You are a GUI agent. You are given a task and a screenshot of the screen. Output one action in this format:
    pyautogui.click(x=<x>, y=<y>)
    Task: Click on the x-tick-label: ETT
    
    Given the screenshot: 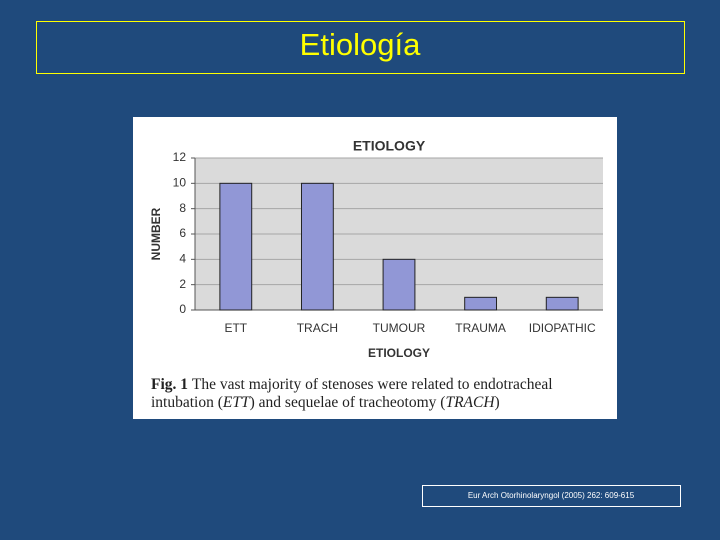 What is the action you would take?
    pyautogui.click(x=235, y=328)
    